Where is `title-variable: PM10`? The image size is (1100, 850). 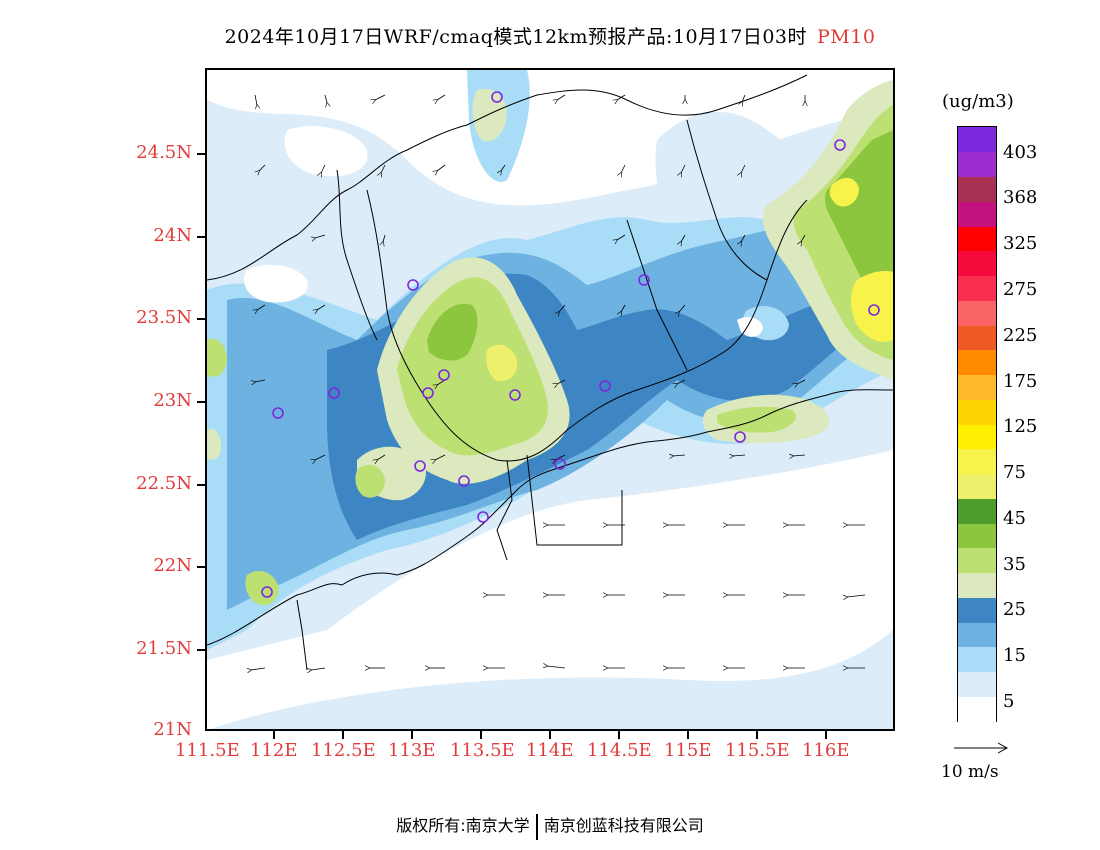
title-variable: PM10 is located at coordinates (846, 37).